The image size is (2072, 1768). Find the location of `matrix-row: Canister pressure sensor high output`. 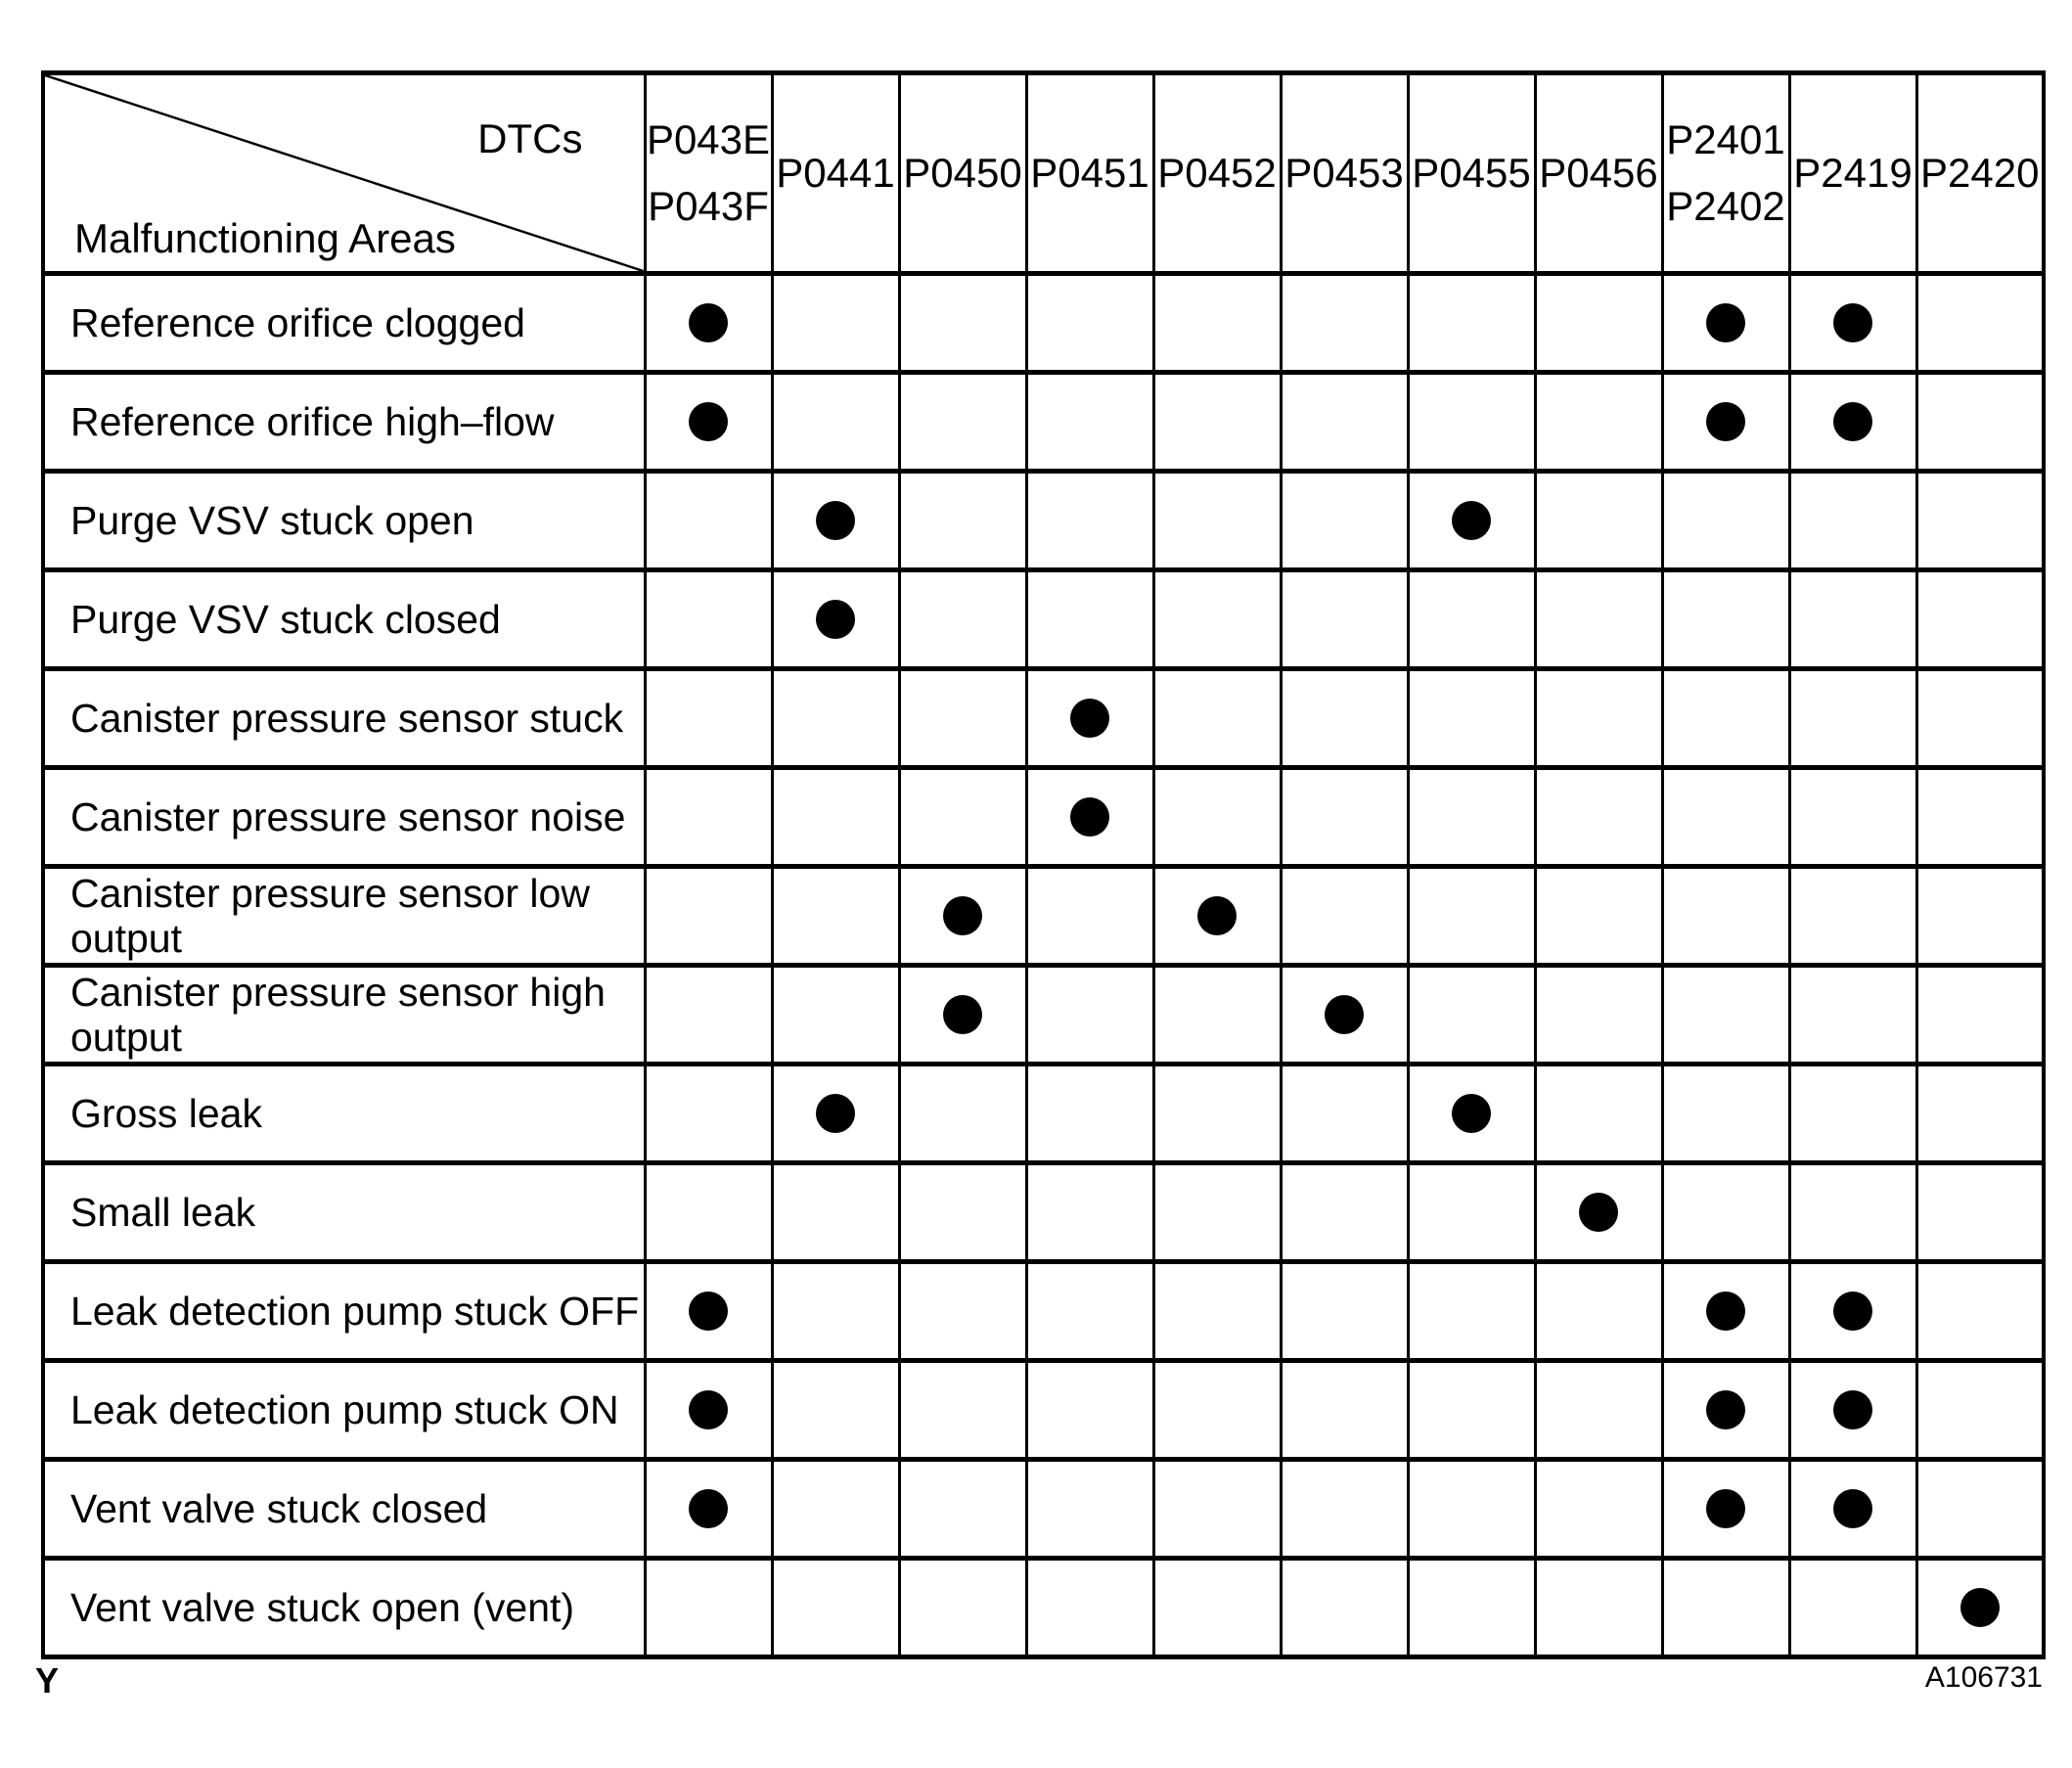

matrix-row: Canister pressure sensor high output is located at coordinates (1043, 1014).